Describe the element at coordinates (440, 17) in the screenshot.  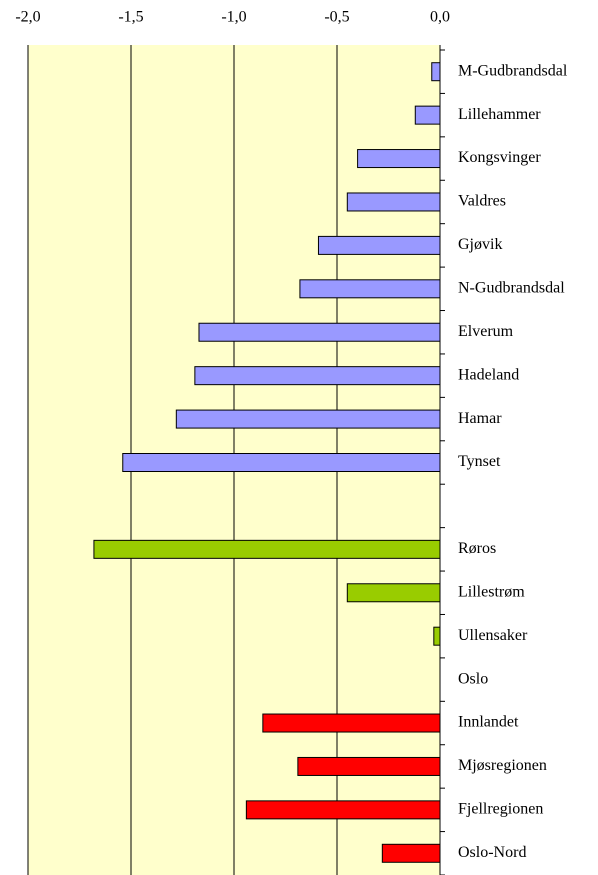
I see `x-tick-label: 0,0` at that location.